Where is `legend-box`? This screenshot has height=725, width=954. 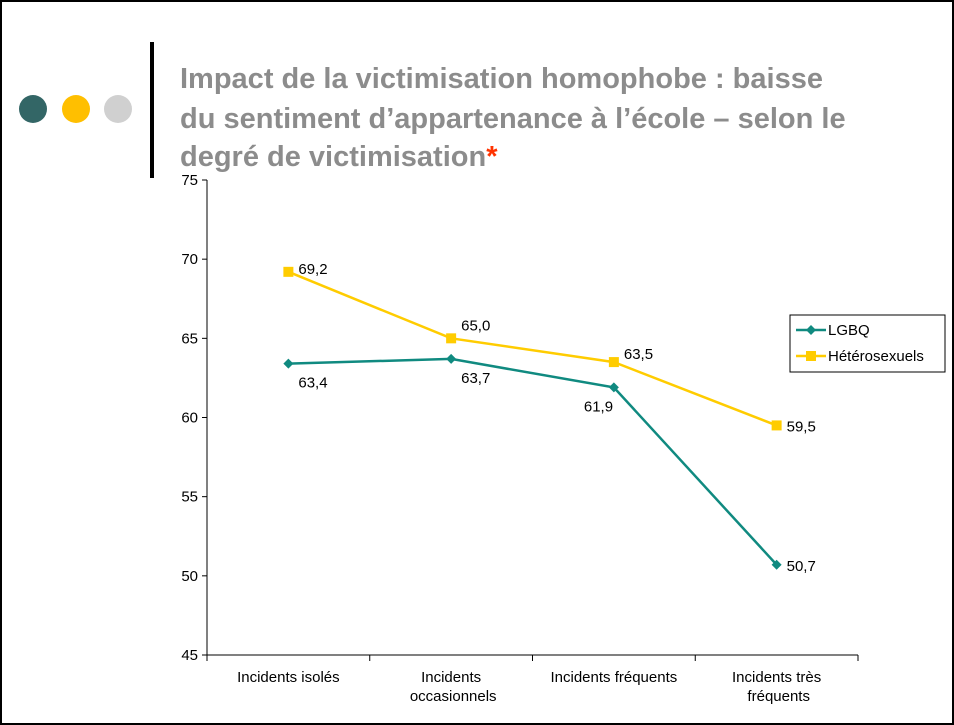
legend-box is located at coordinates (867, 343).